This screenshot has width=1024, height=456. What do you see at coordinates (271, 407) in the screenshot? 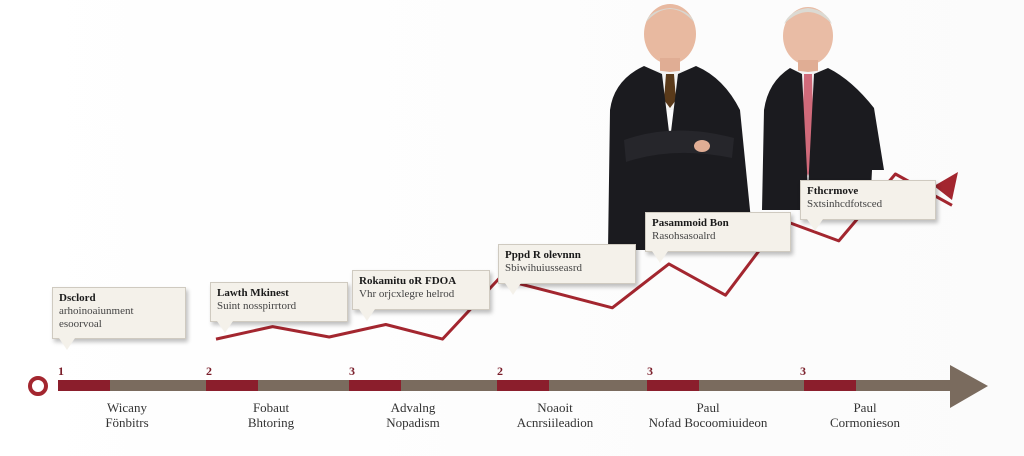
I see `stage-label-line1: Fobaut` at bounding box center [271, 407].